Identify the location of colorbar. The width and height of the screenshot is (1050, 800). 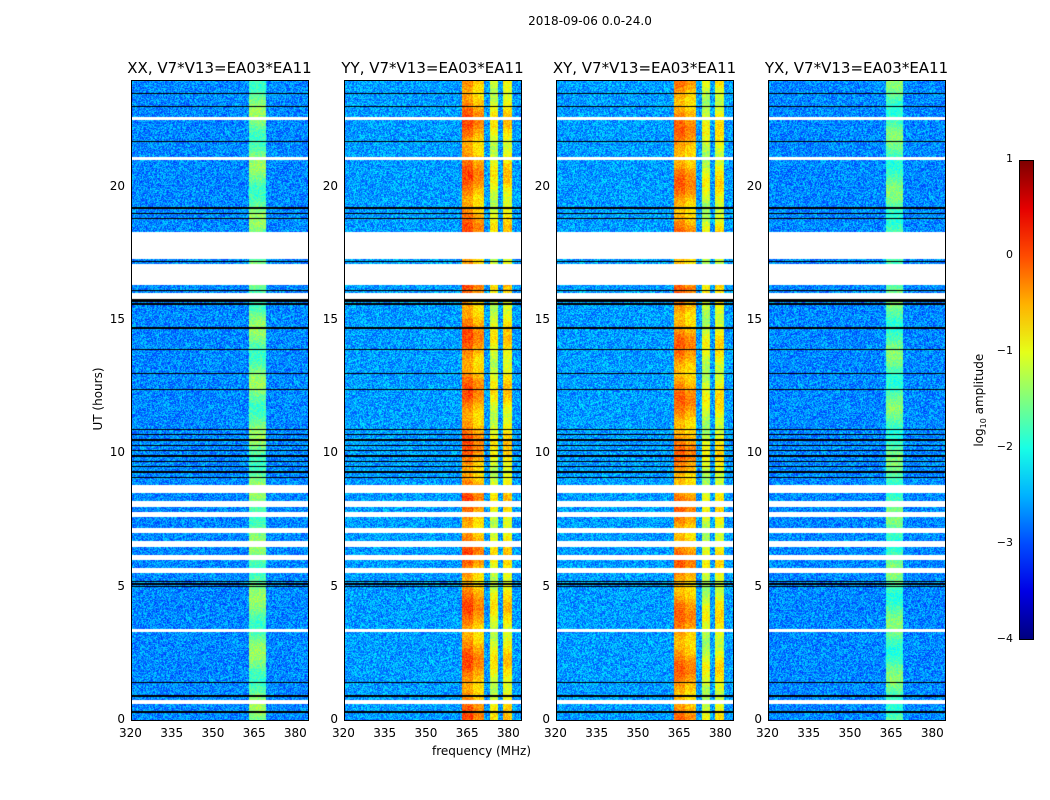
(1026, 400).